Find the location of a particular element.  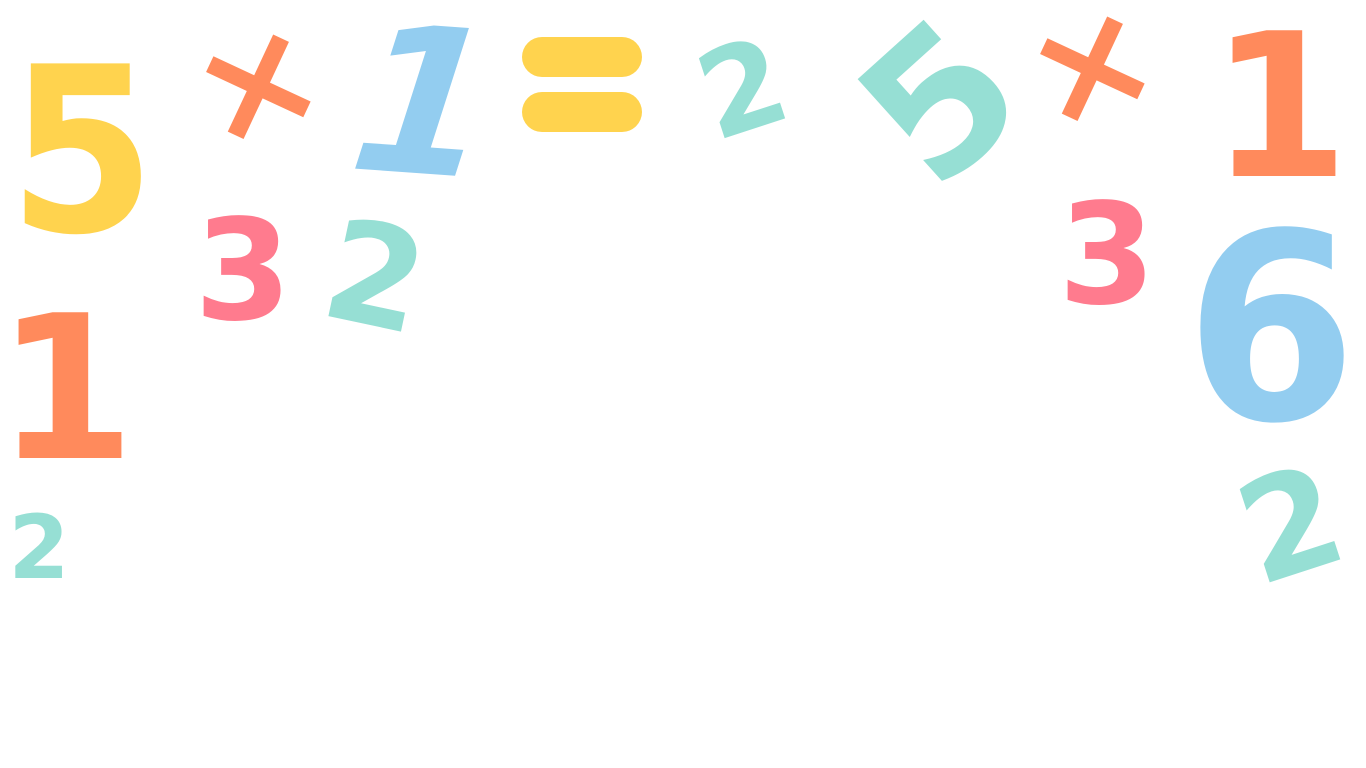

digit-three-pink-right: 3 is located at coordinates (1107, 255).